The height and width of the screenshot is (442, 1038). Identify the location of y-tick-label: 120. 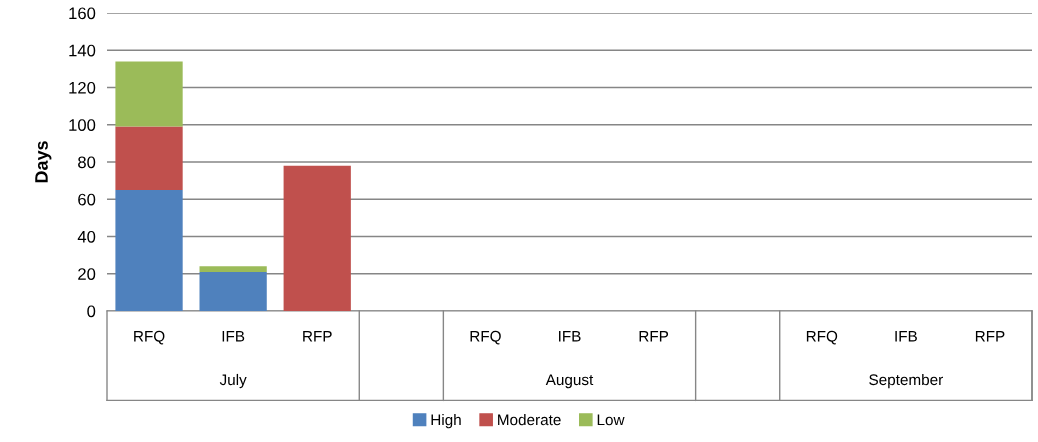
(82, 87).